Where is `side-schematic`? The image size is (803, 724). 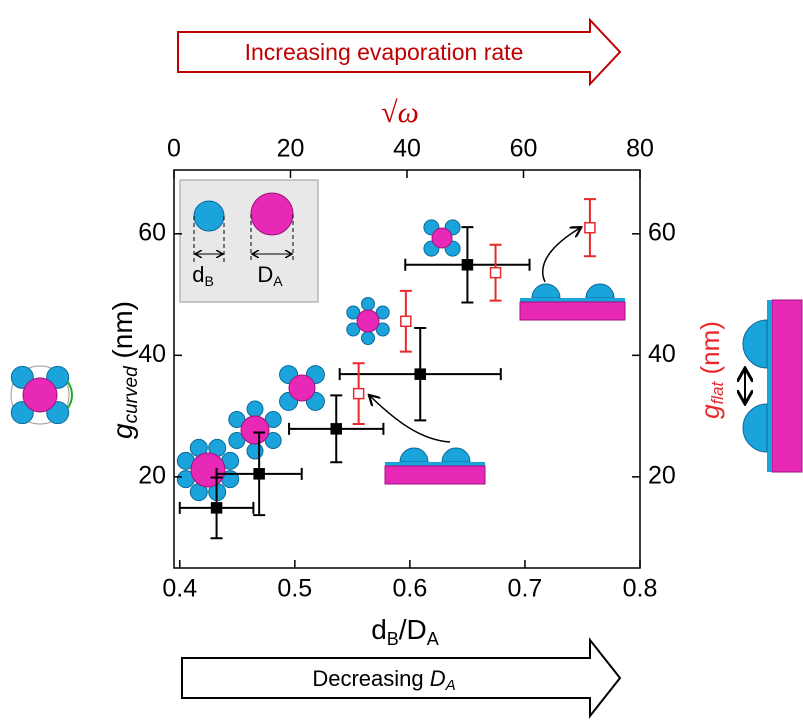 side-schematic is located at coordinates (773, 386).